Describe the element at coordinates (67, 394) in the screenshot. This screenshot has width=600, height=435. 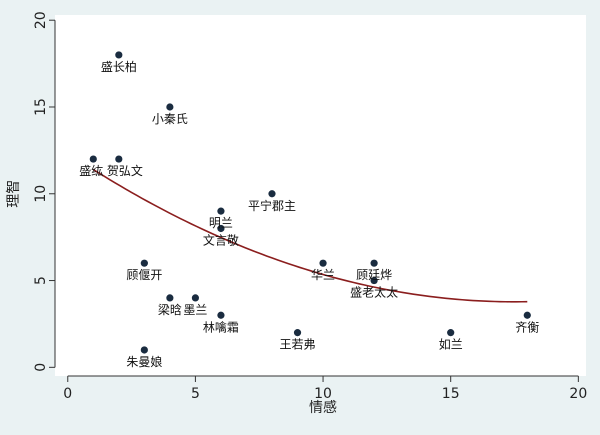
I see `x-tick-label: 0` at that location.